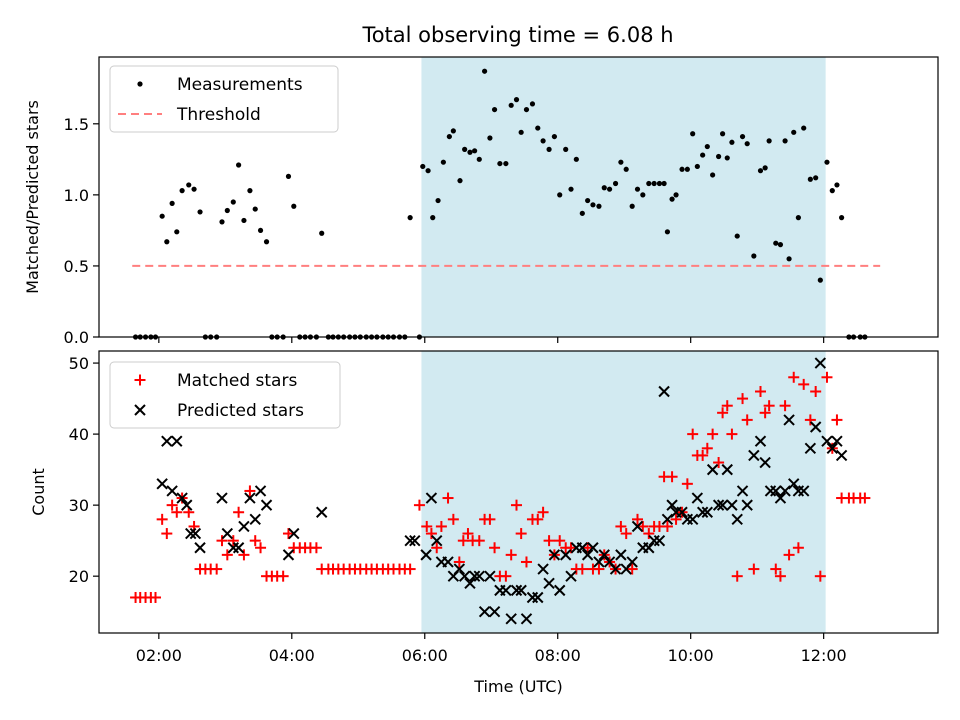  What do you see at coordinates (159, 655) in the screenshot?
I see `x-tick-label: 02:00` at bounding box center [159, 655].